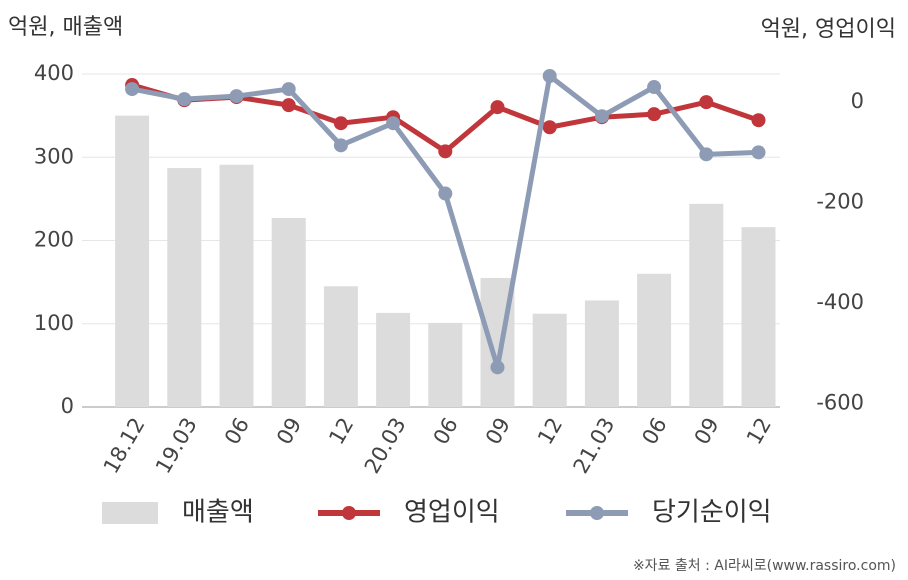 This screenshot has width=908, height=580. What do you see at coordinates (594, 446) in the screenshot?
I see `x-tick-label: 21.03` at bounding box center [594, 446].